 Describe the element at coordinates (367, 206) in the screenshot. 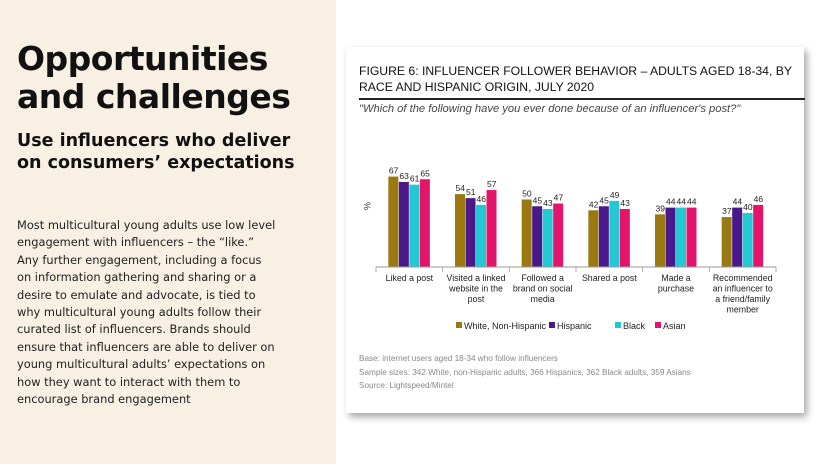

I see `y-axis-label: %` at that location.